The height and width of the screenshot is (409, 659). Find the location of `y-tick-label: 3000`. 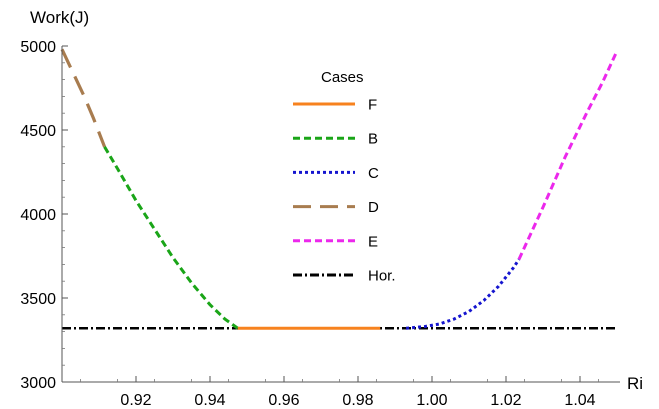

y-tick-label: 3000 is located at coordinates (38, 383).